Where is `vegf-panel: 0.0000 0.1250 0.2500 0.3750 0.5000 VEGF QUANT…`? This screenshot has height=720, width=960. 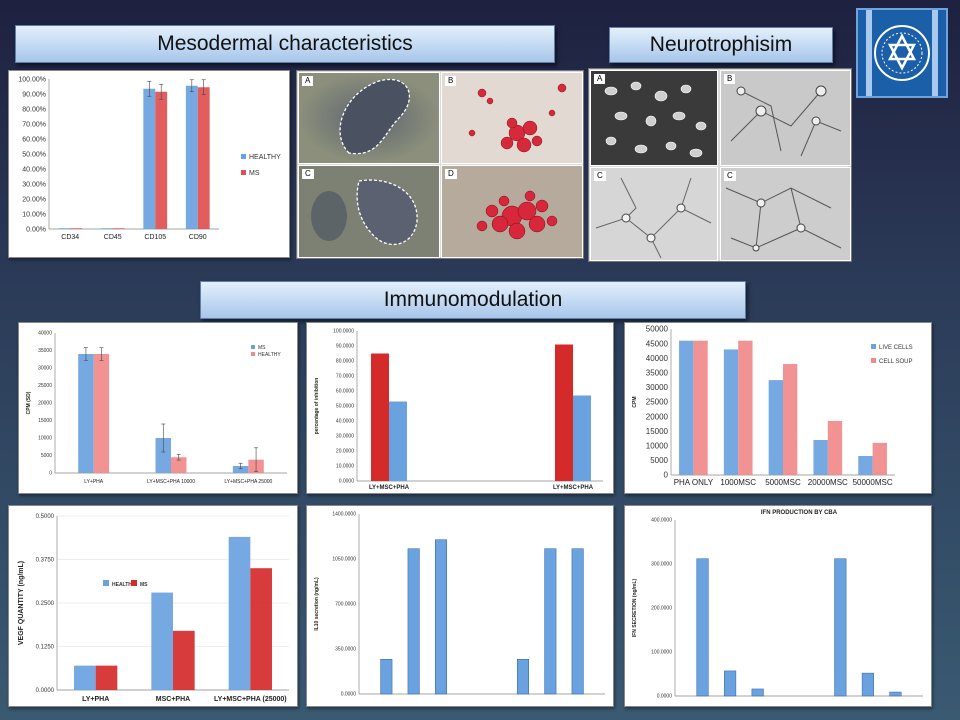 vegf-panel: 0.0000 0.1250 0.2500 0.3750 0.5000 VEGF QUANT… is located at coordinates (153, 606).